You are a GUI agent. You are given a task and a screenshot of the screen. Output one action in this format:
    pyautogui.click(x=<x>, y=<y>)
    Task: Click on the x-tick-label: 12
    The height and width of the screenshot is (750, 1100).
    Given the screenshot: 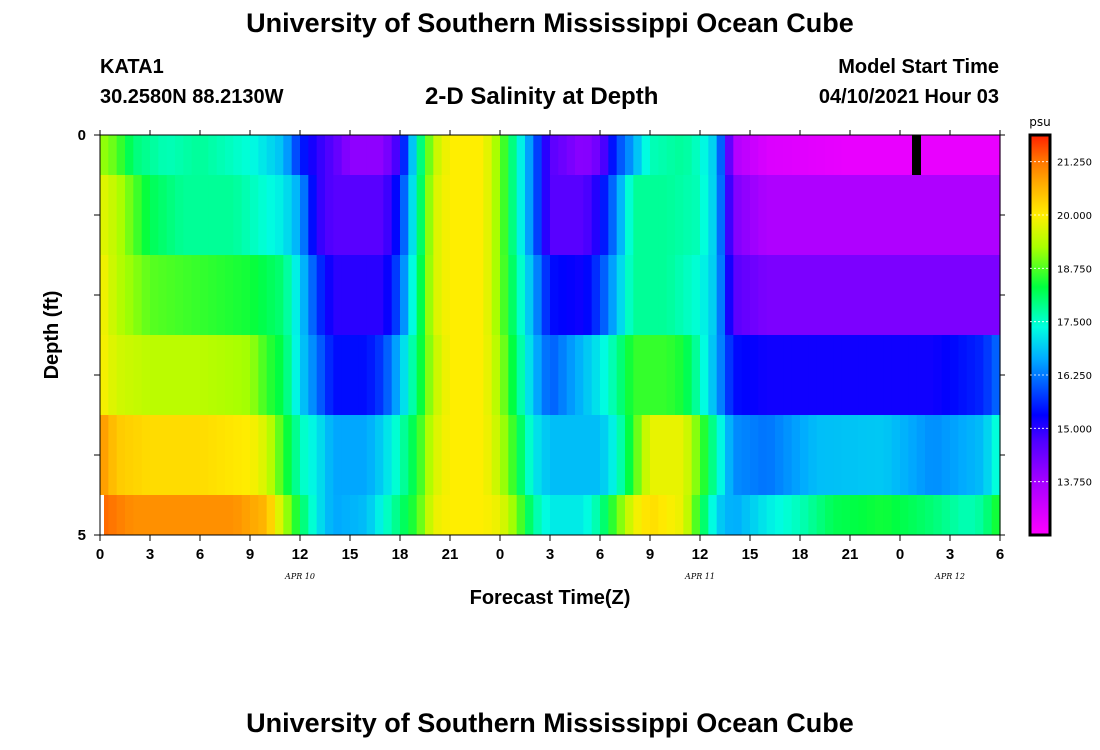 What is the action you would take?
    pyautogui.click(x=300, y=554)
    